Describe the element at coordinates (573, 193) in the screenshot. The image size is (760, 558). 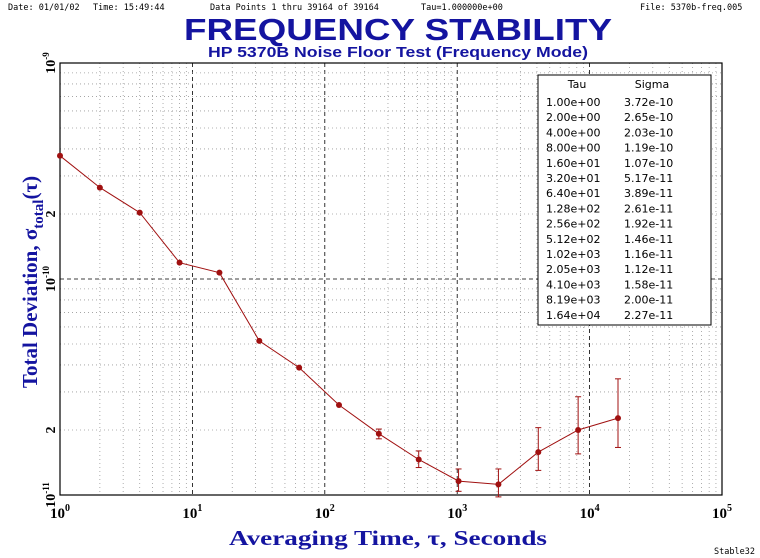
I see `sigma-table-tau-value: 6.40e+01` at that location.